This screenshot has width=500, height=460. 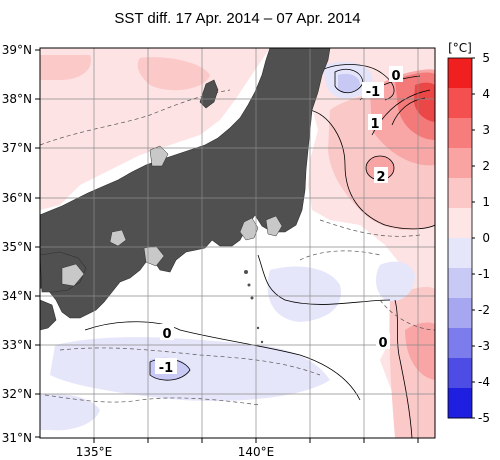 I want to click on contour-label: 2, so click(x=380, y=177).